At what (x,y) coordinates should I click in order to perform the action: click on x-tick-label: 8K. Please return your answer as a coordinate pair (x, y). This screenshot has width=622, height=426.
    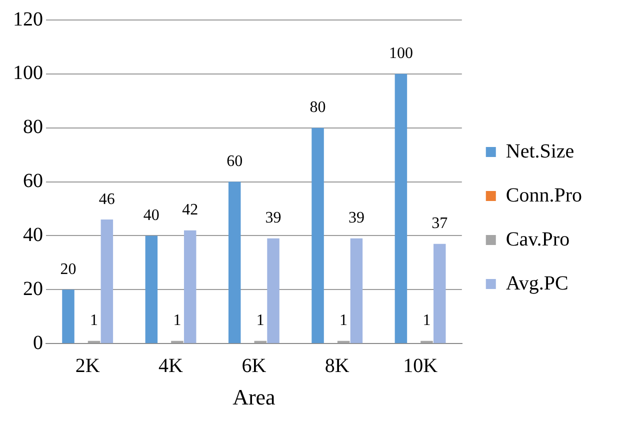
    Looking at the image, I should click on (337, 365).